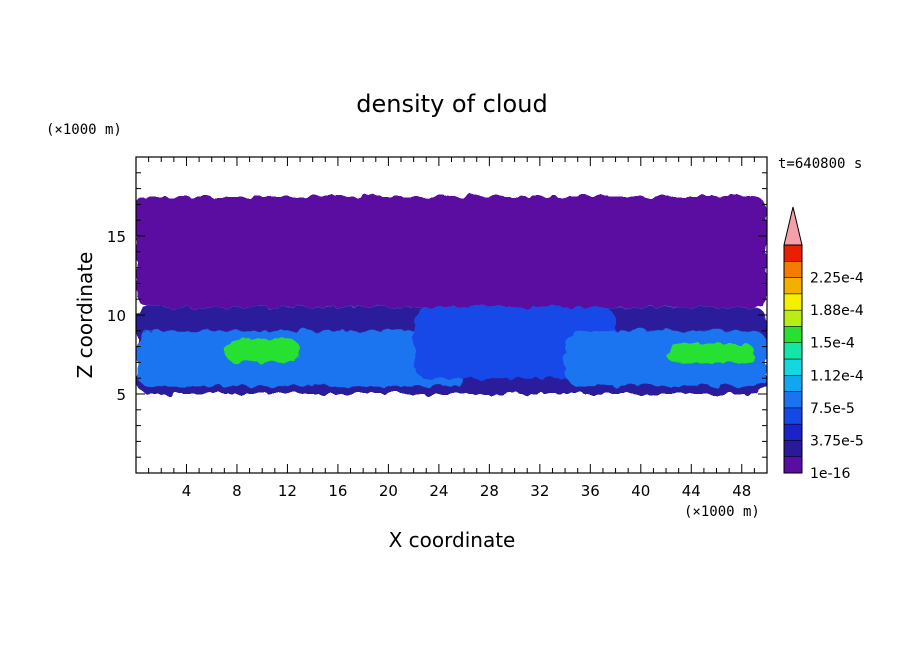 This screenshot has height=654, width=904. What do you see at coordinates (741, 491) in the screenshot?
I see `x-tick-label: 48` at bounding box center [741, 491].